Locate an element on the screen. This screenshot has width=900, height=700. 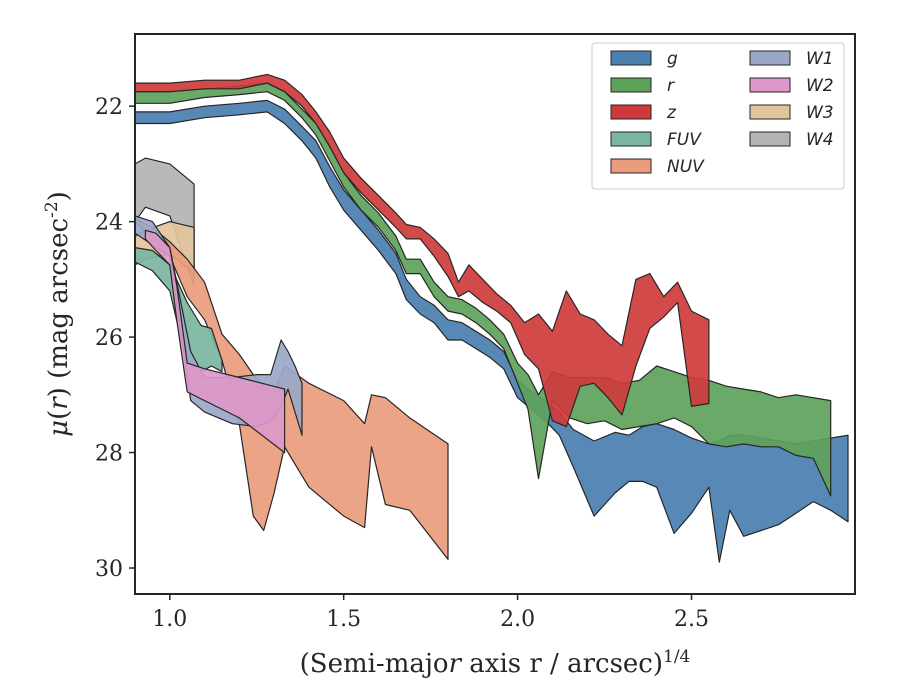
x-tick-label: 2.0 is located at coordinates (517, 619).